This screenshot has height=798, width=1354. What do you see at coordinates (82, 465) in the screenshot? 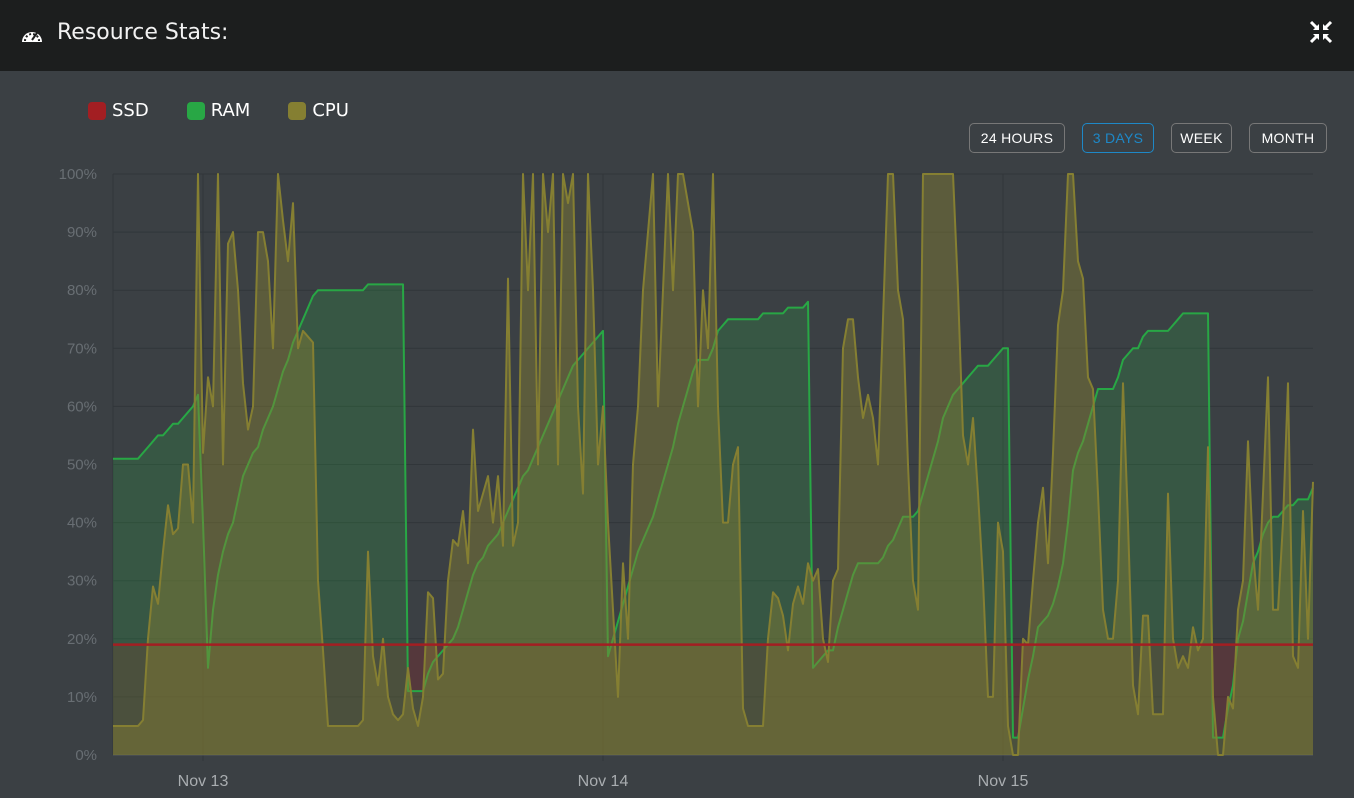
I see `y-tick-label: 50%` at bounding box center [82, 465].